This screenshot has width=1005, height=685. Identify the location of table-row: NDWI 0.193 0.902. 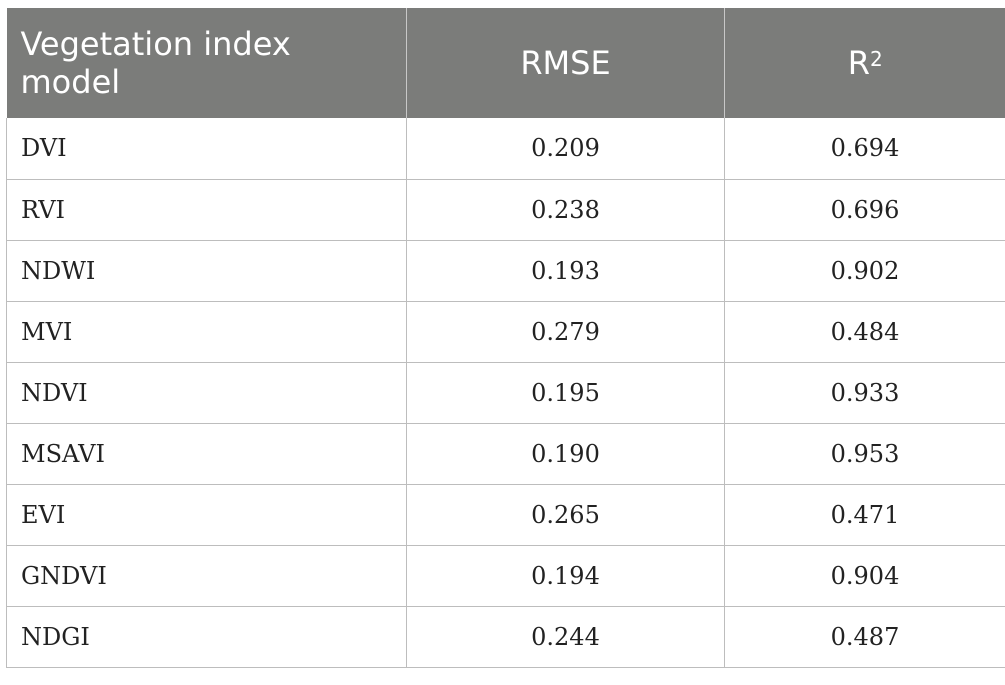
(505, 271).